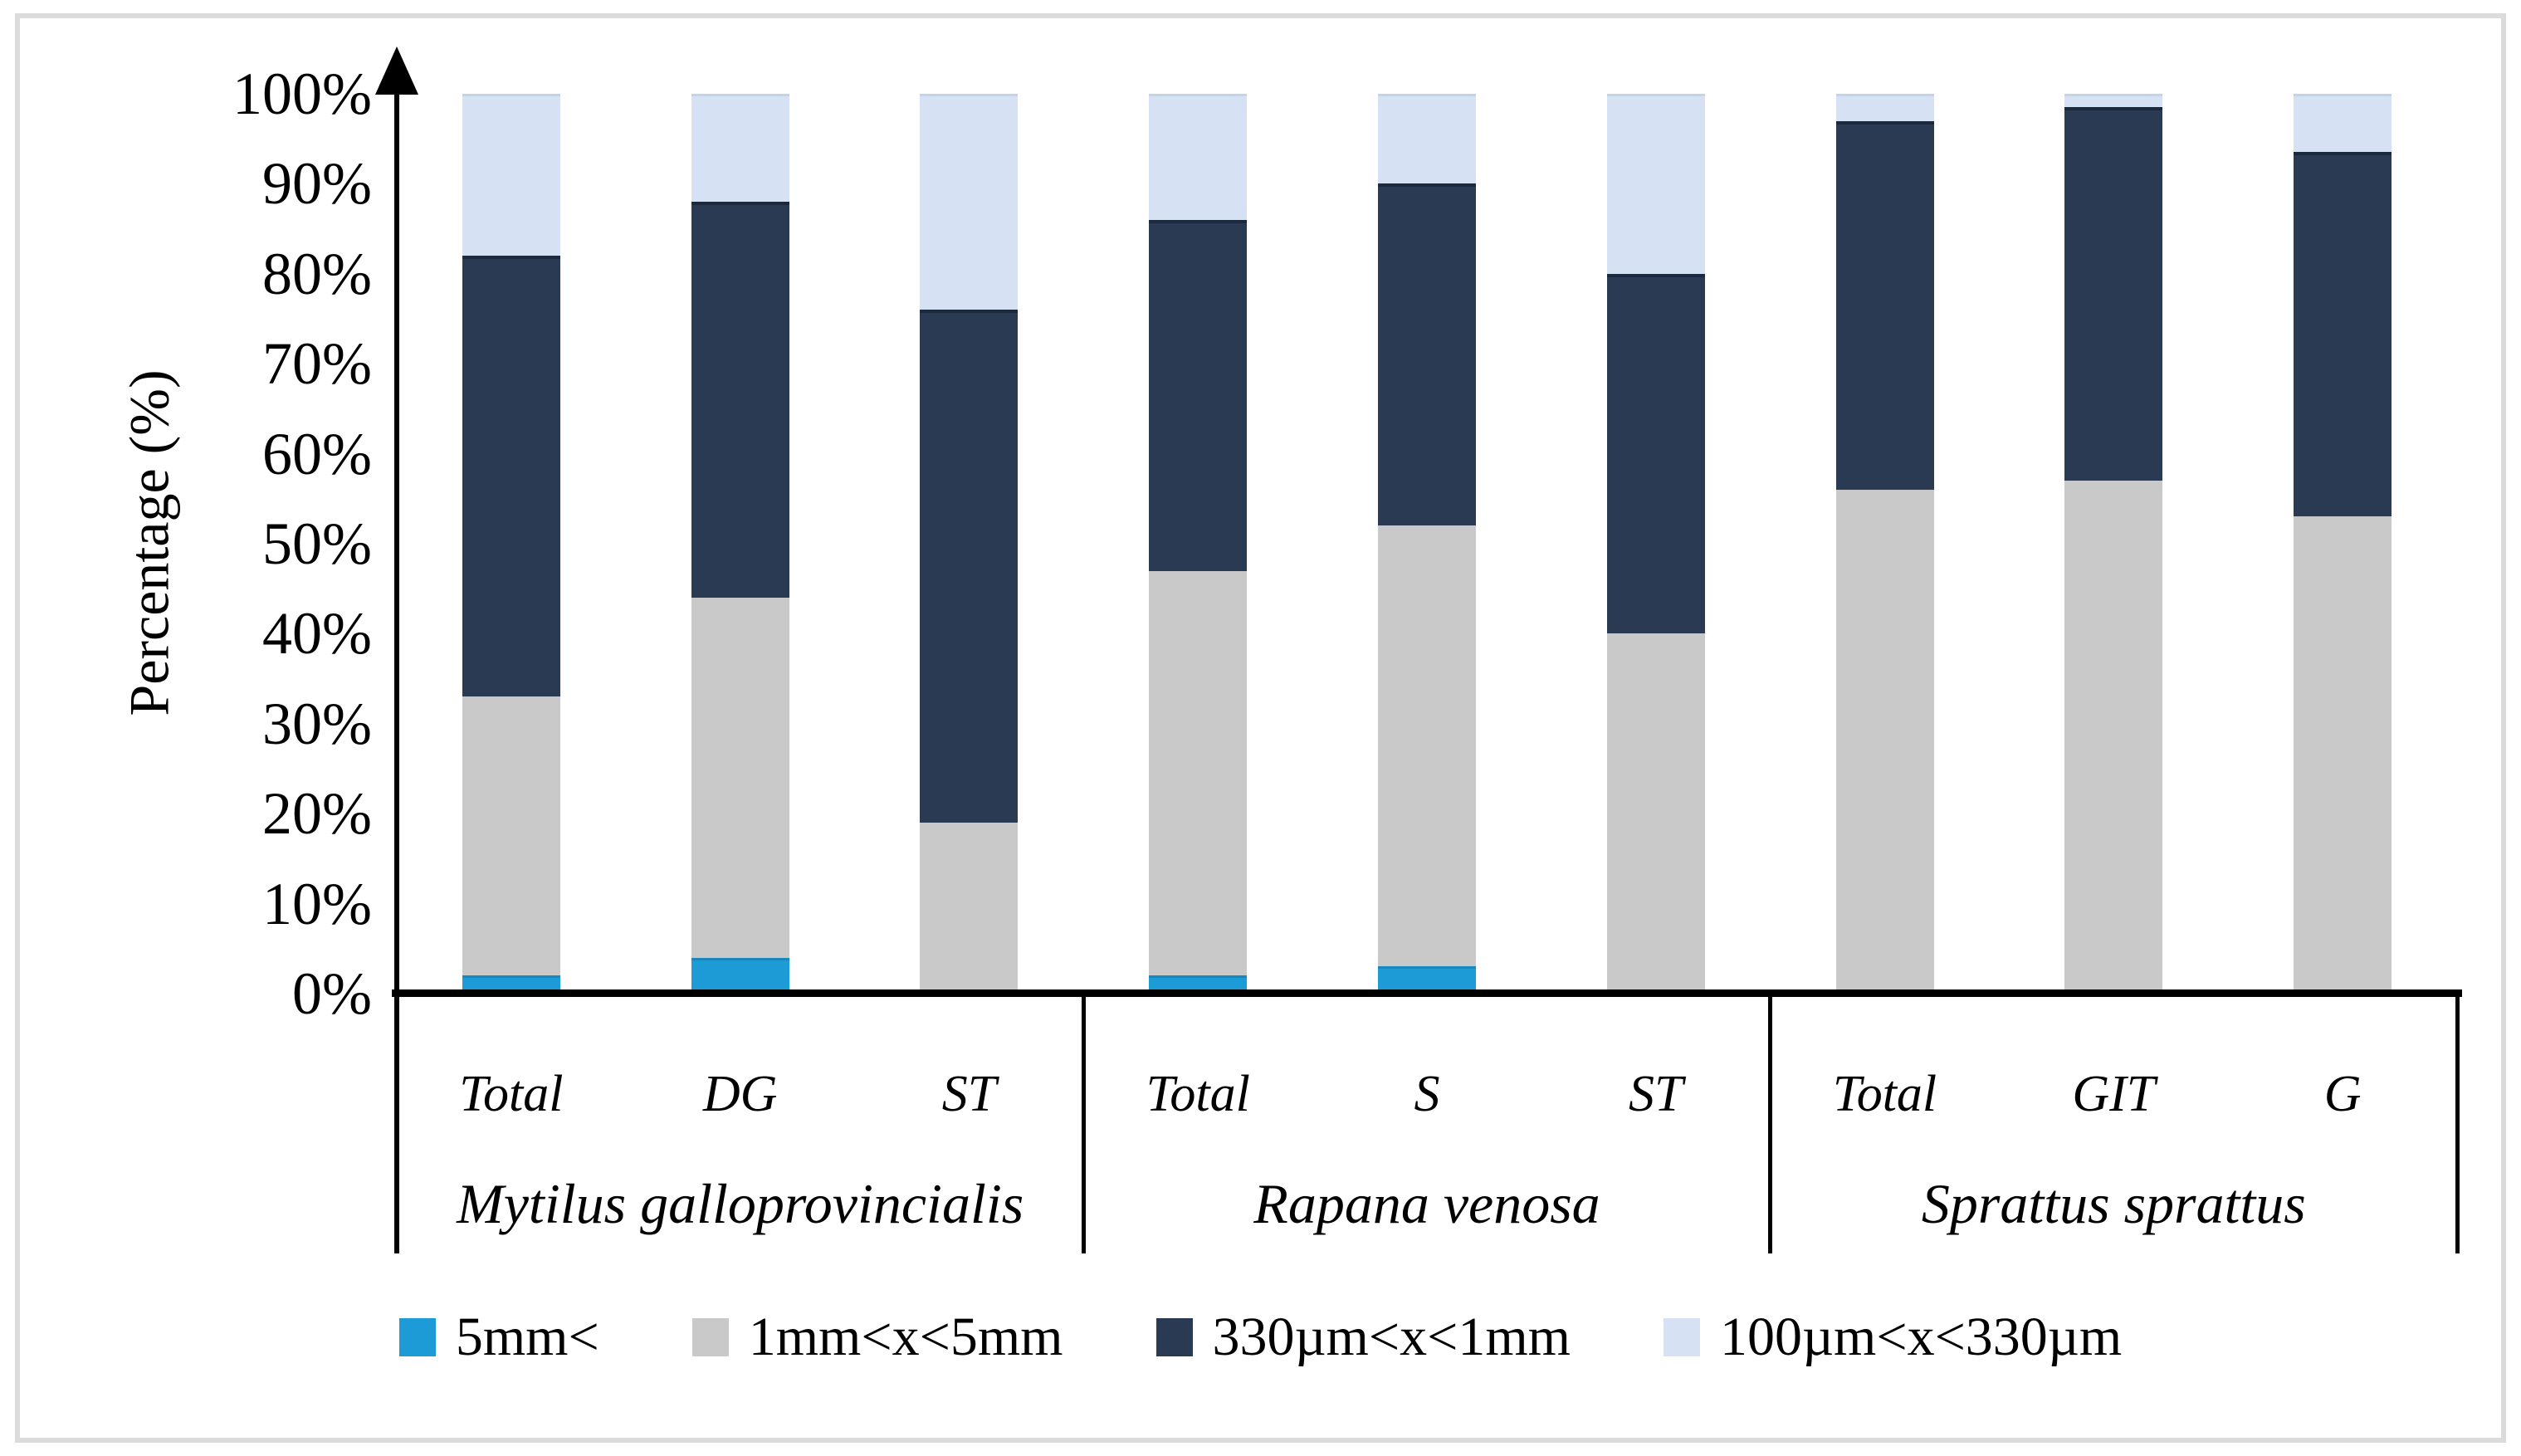  Describe the element at coordinates (317, 904) in the screenshot. I see `y-tick-label: 10%` at that location.